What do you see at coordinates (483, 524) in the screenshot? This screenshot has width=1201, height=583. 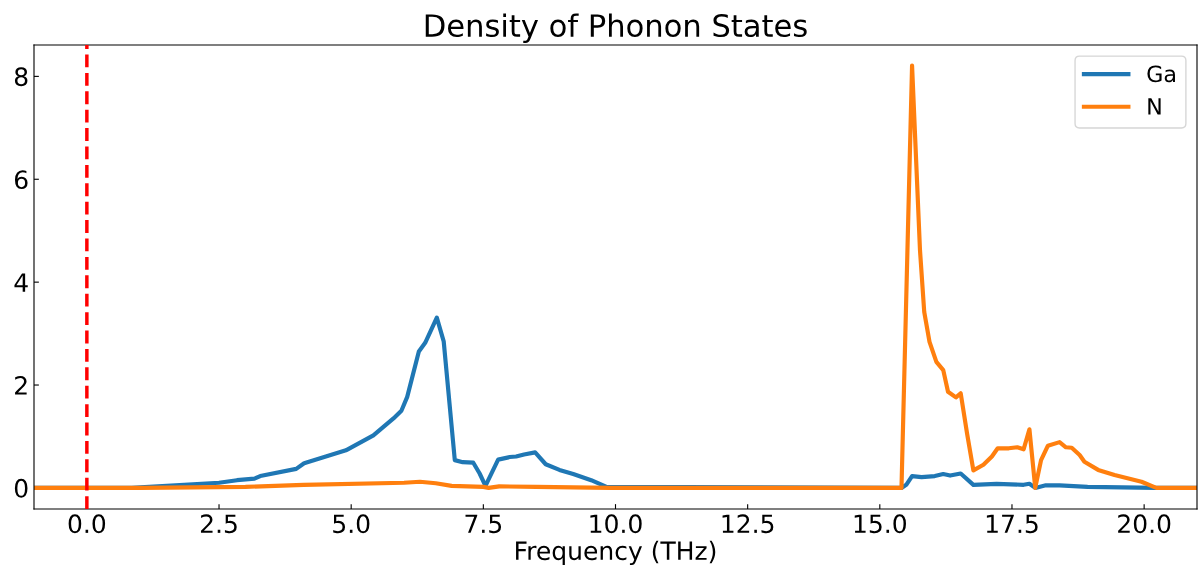 I see `x-tick-label: 7.5` at bounding box center [483, 524].